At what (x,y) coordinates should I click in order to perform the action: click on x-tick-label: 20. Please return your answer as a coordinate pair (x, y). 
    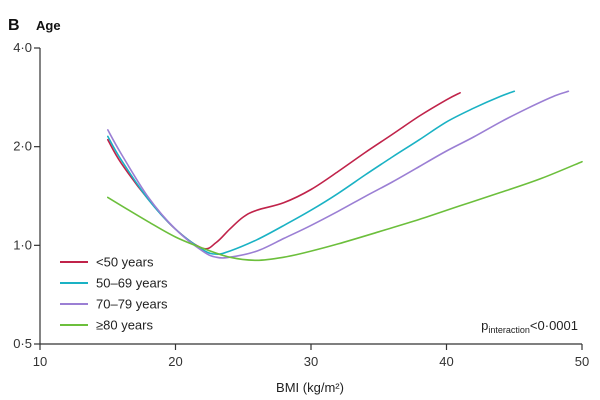
    Looking at the image, I should click on (175, 361).